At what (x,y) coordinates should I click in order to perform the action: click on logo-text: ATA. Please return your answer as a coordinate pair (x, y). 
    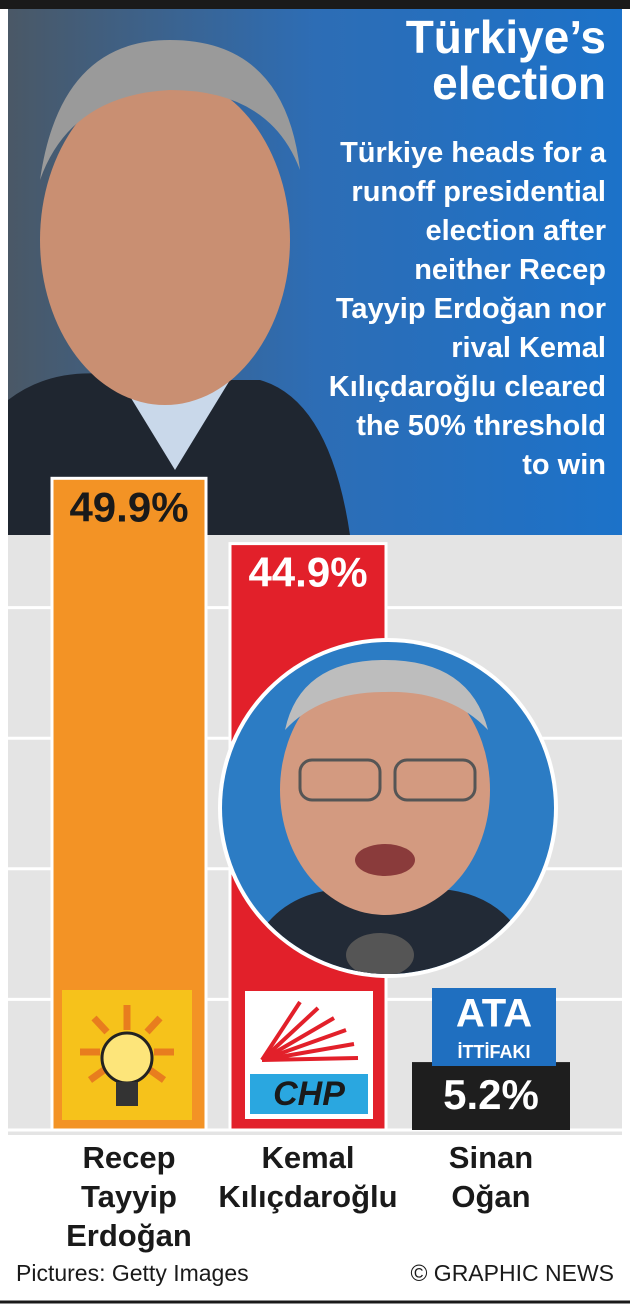
    Looking at the image, I should click on (494, 1014).